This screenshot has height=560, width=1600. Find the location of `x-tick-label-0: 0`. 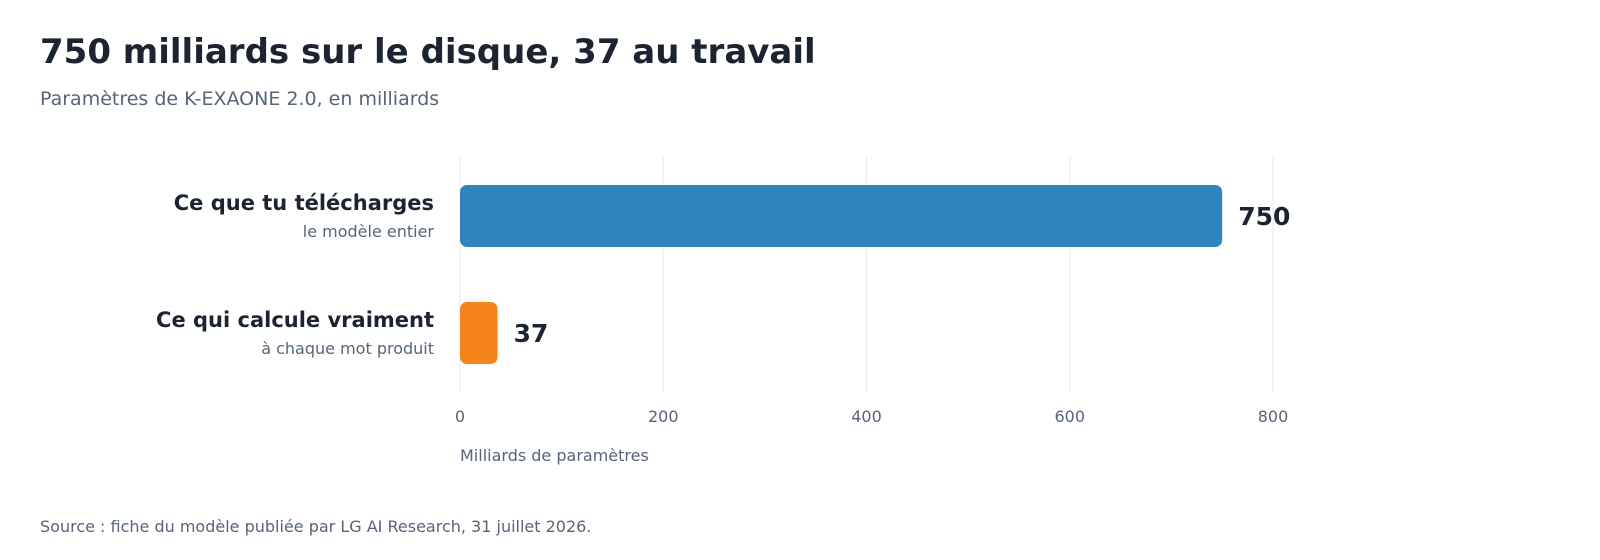

x-tick-label-0: 0 is located at coordinates (460, 416).